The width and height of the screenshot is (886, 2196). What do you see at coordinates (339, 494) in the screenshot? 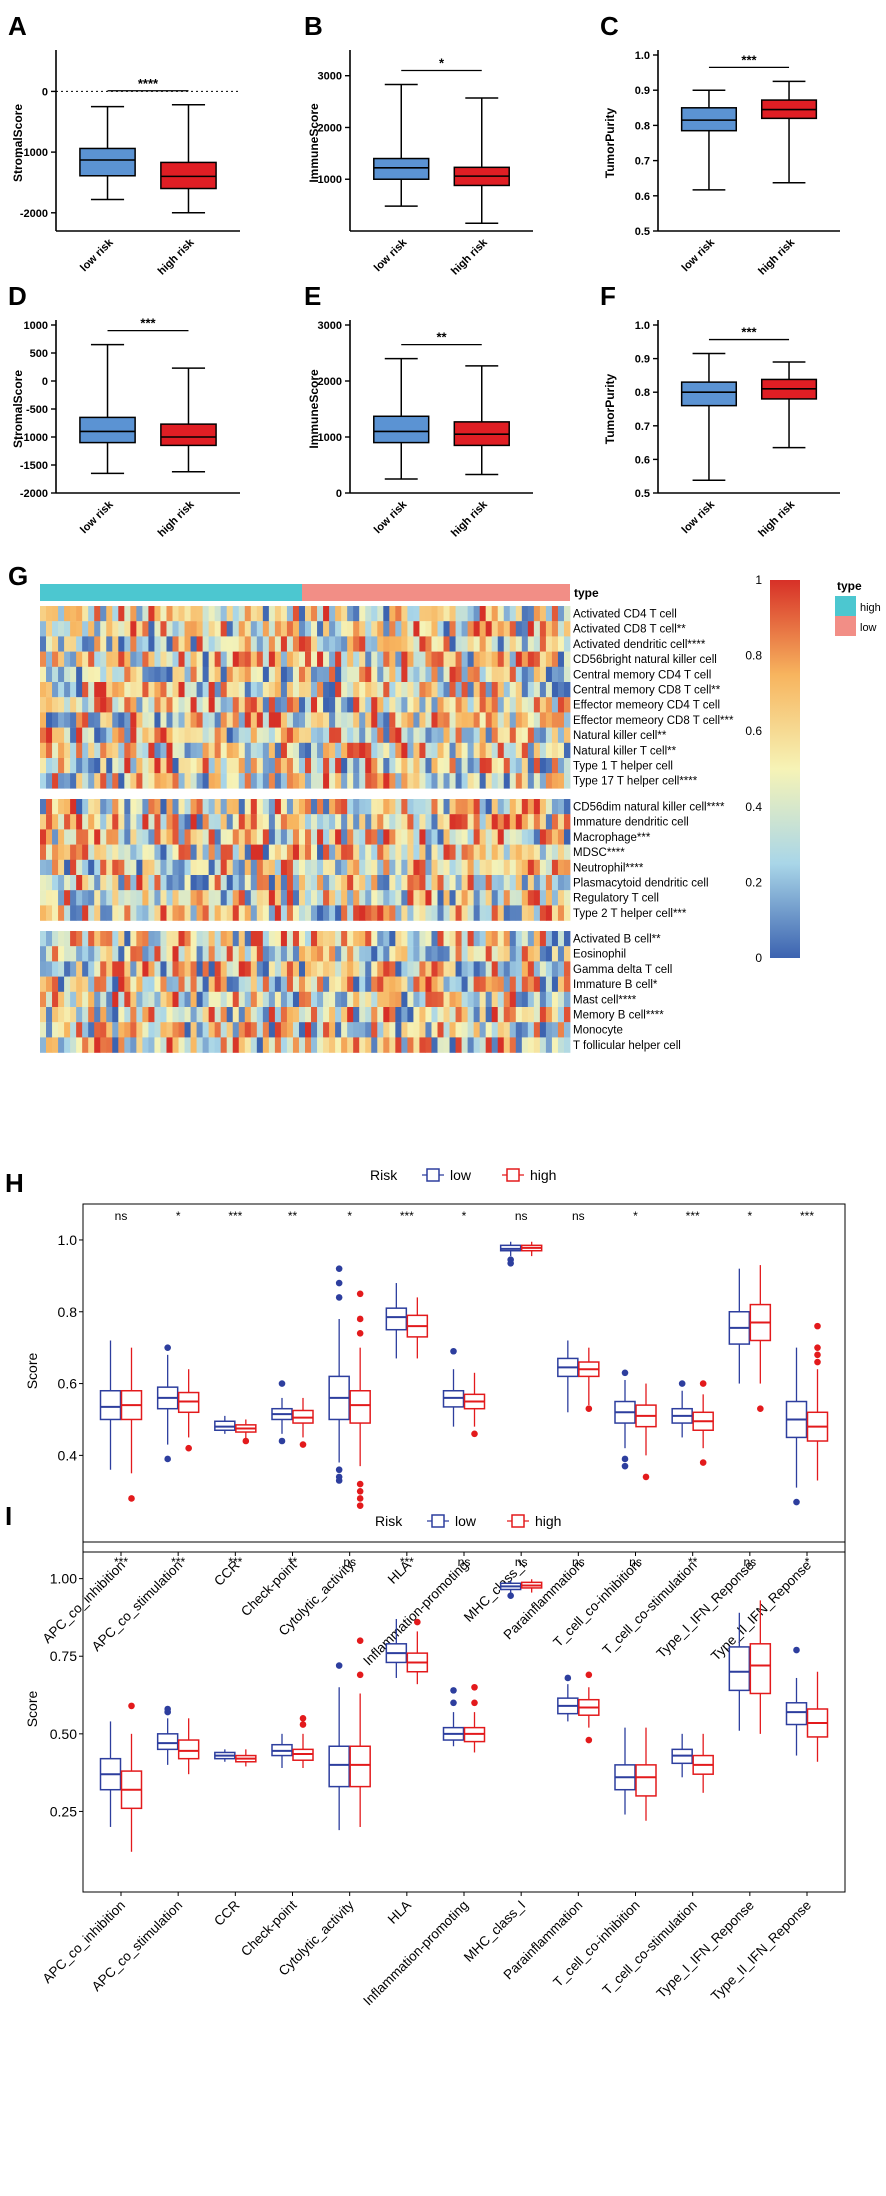
I see `y-tick-label: 0` at bounding box center [339, 494].